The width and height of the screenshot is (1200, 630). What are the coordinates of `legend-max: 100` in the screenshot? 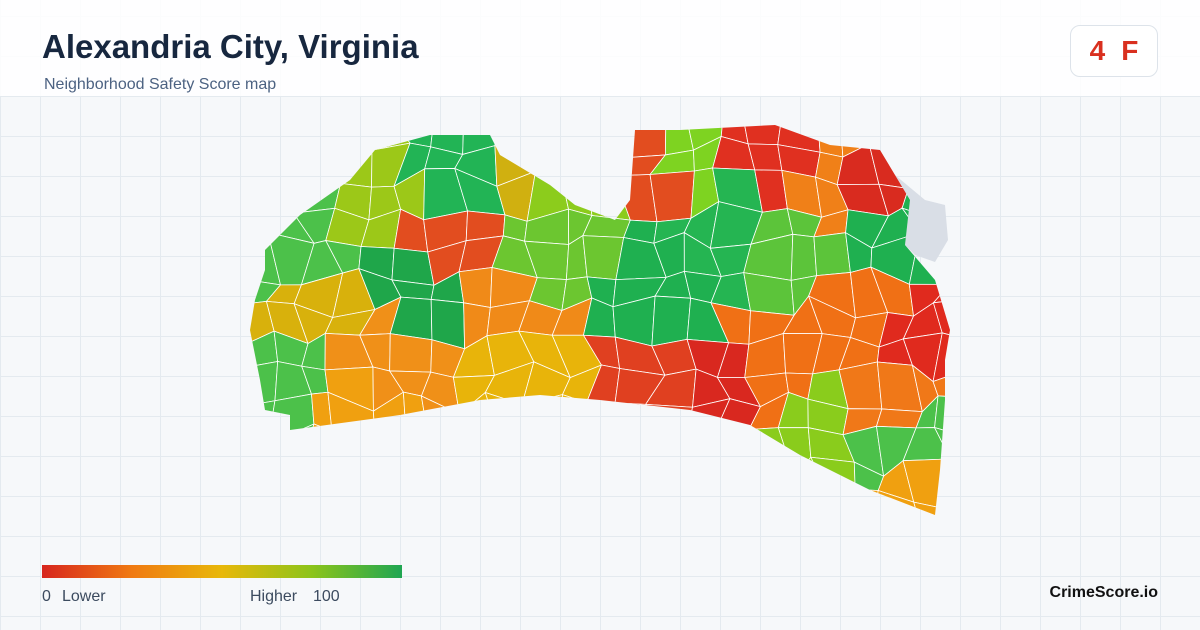 It's located at (326, 596).